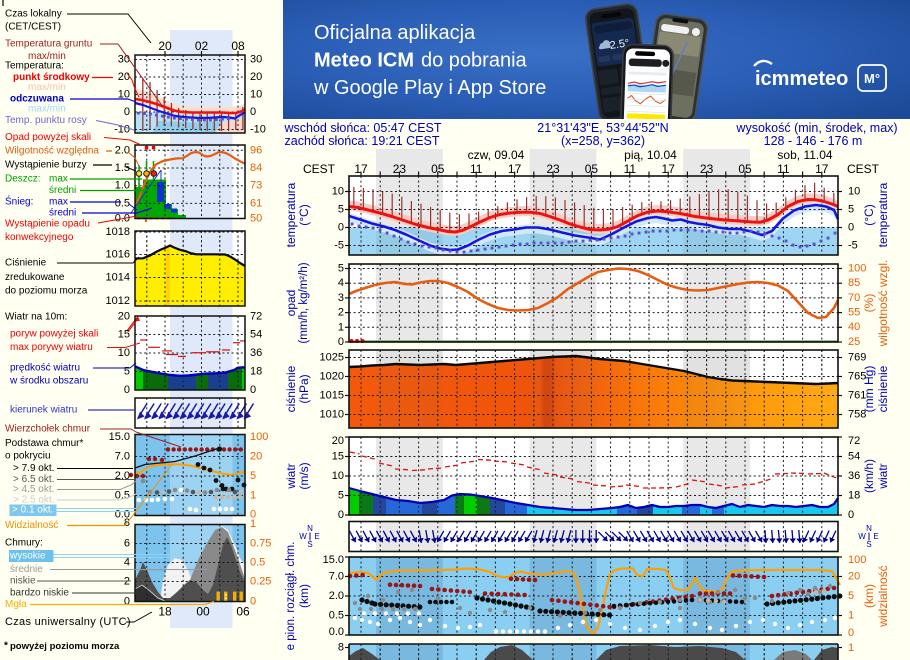 This screenshot has width=910, height=660. I want to click on svg-text: W, so click(862, 536).